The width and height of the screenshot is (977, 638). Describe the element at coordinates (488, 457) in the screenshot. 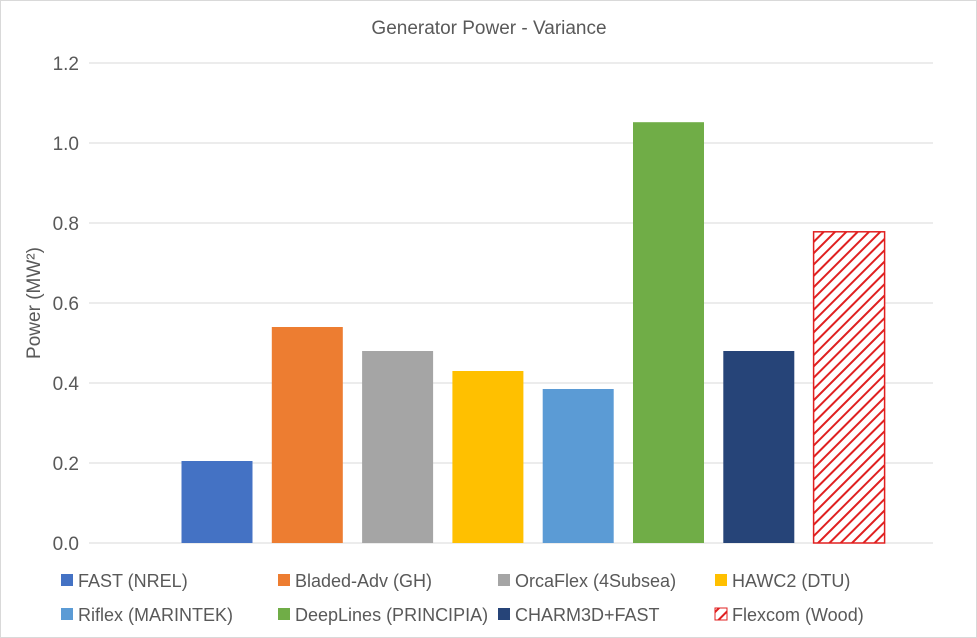

I see `bar-hawc2-dtu` at that location.